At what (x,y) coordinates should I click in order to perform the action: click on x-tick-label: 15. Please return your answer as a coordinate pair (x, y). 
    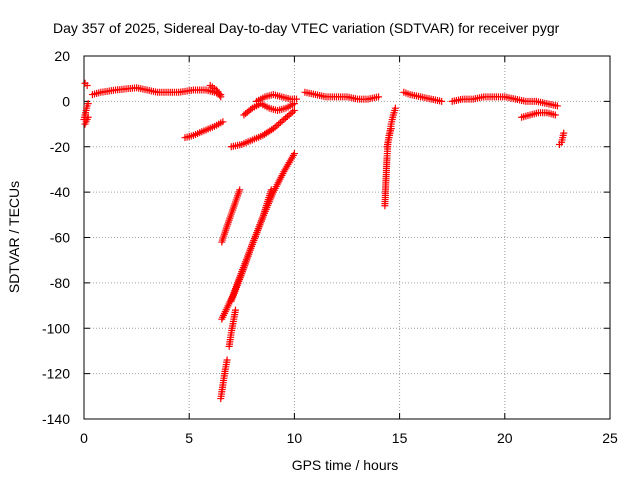
    Looking at the image, I should click on (400, 438).